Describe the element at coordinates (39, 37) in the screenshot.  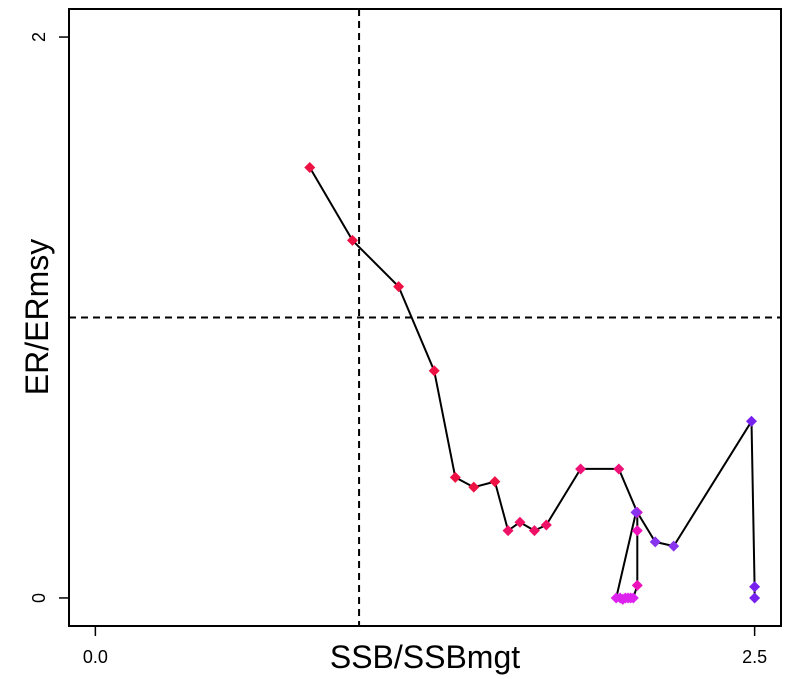
I see `y-tick-label: 2` at that location.